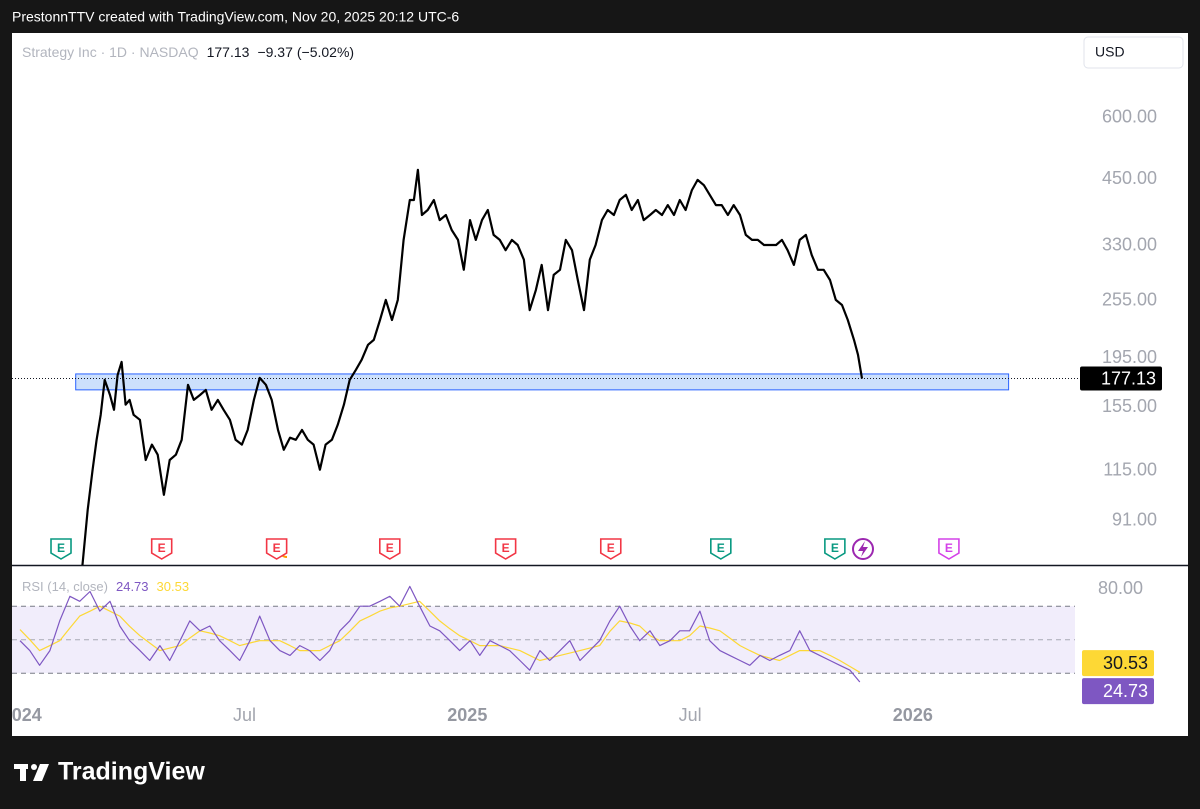 Image resolution: width=1200 pixels, height=809 pixels. What do you see at coordinates (1129, 299) in the screenshot?
I see `y-tick-label: 255.00` at bounding box center [1129, 299].